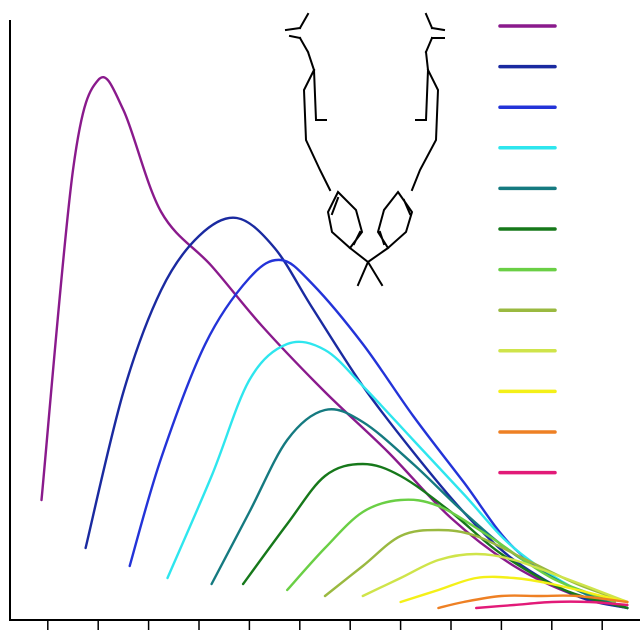  What do you see at coordinates (369, 266) in the screenshot?
I see `molecule-center` at bounding box center [369, 266].